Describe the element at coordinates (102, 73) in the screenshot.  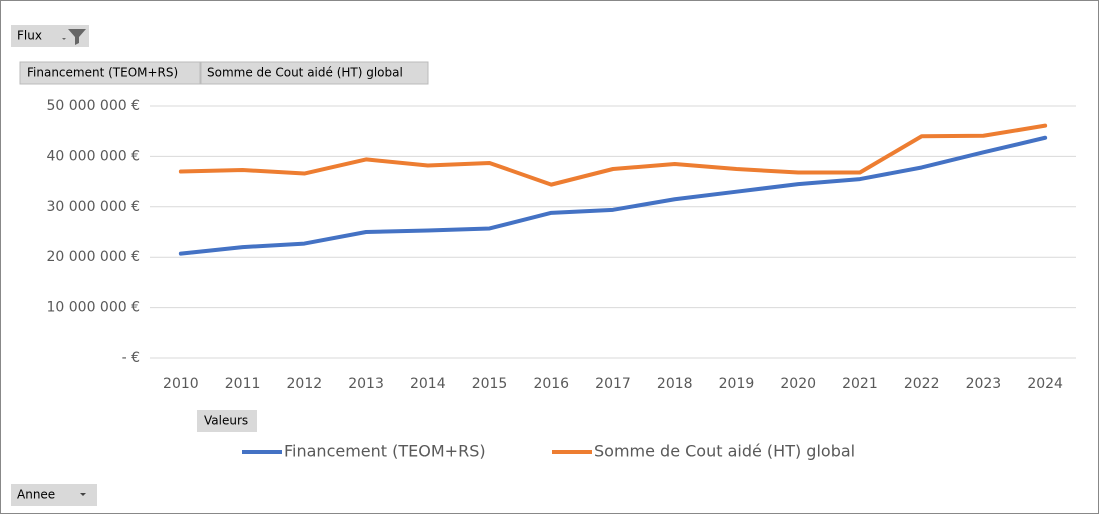
I see `field-button-label: Financement (TEOM+RS)` at that location.